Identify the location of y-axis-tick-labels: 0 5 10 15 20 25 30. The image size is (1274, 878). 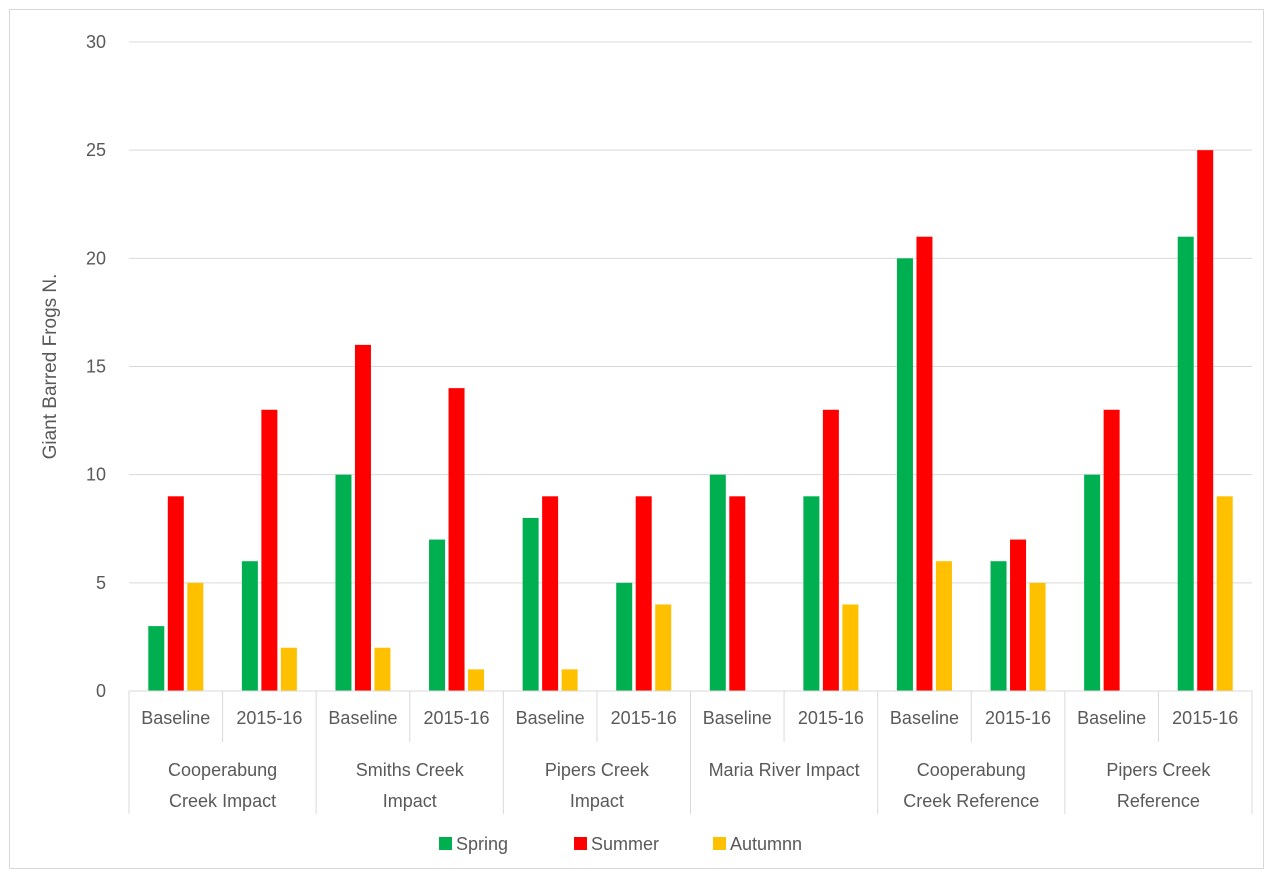
(96, 366).